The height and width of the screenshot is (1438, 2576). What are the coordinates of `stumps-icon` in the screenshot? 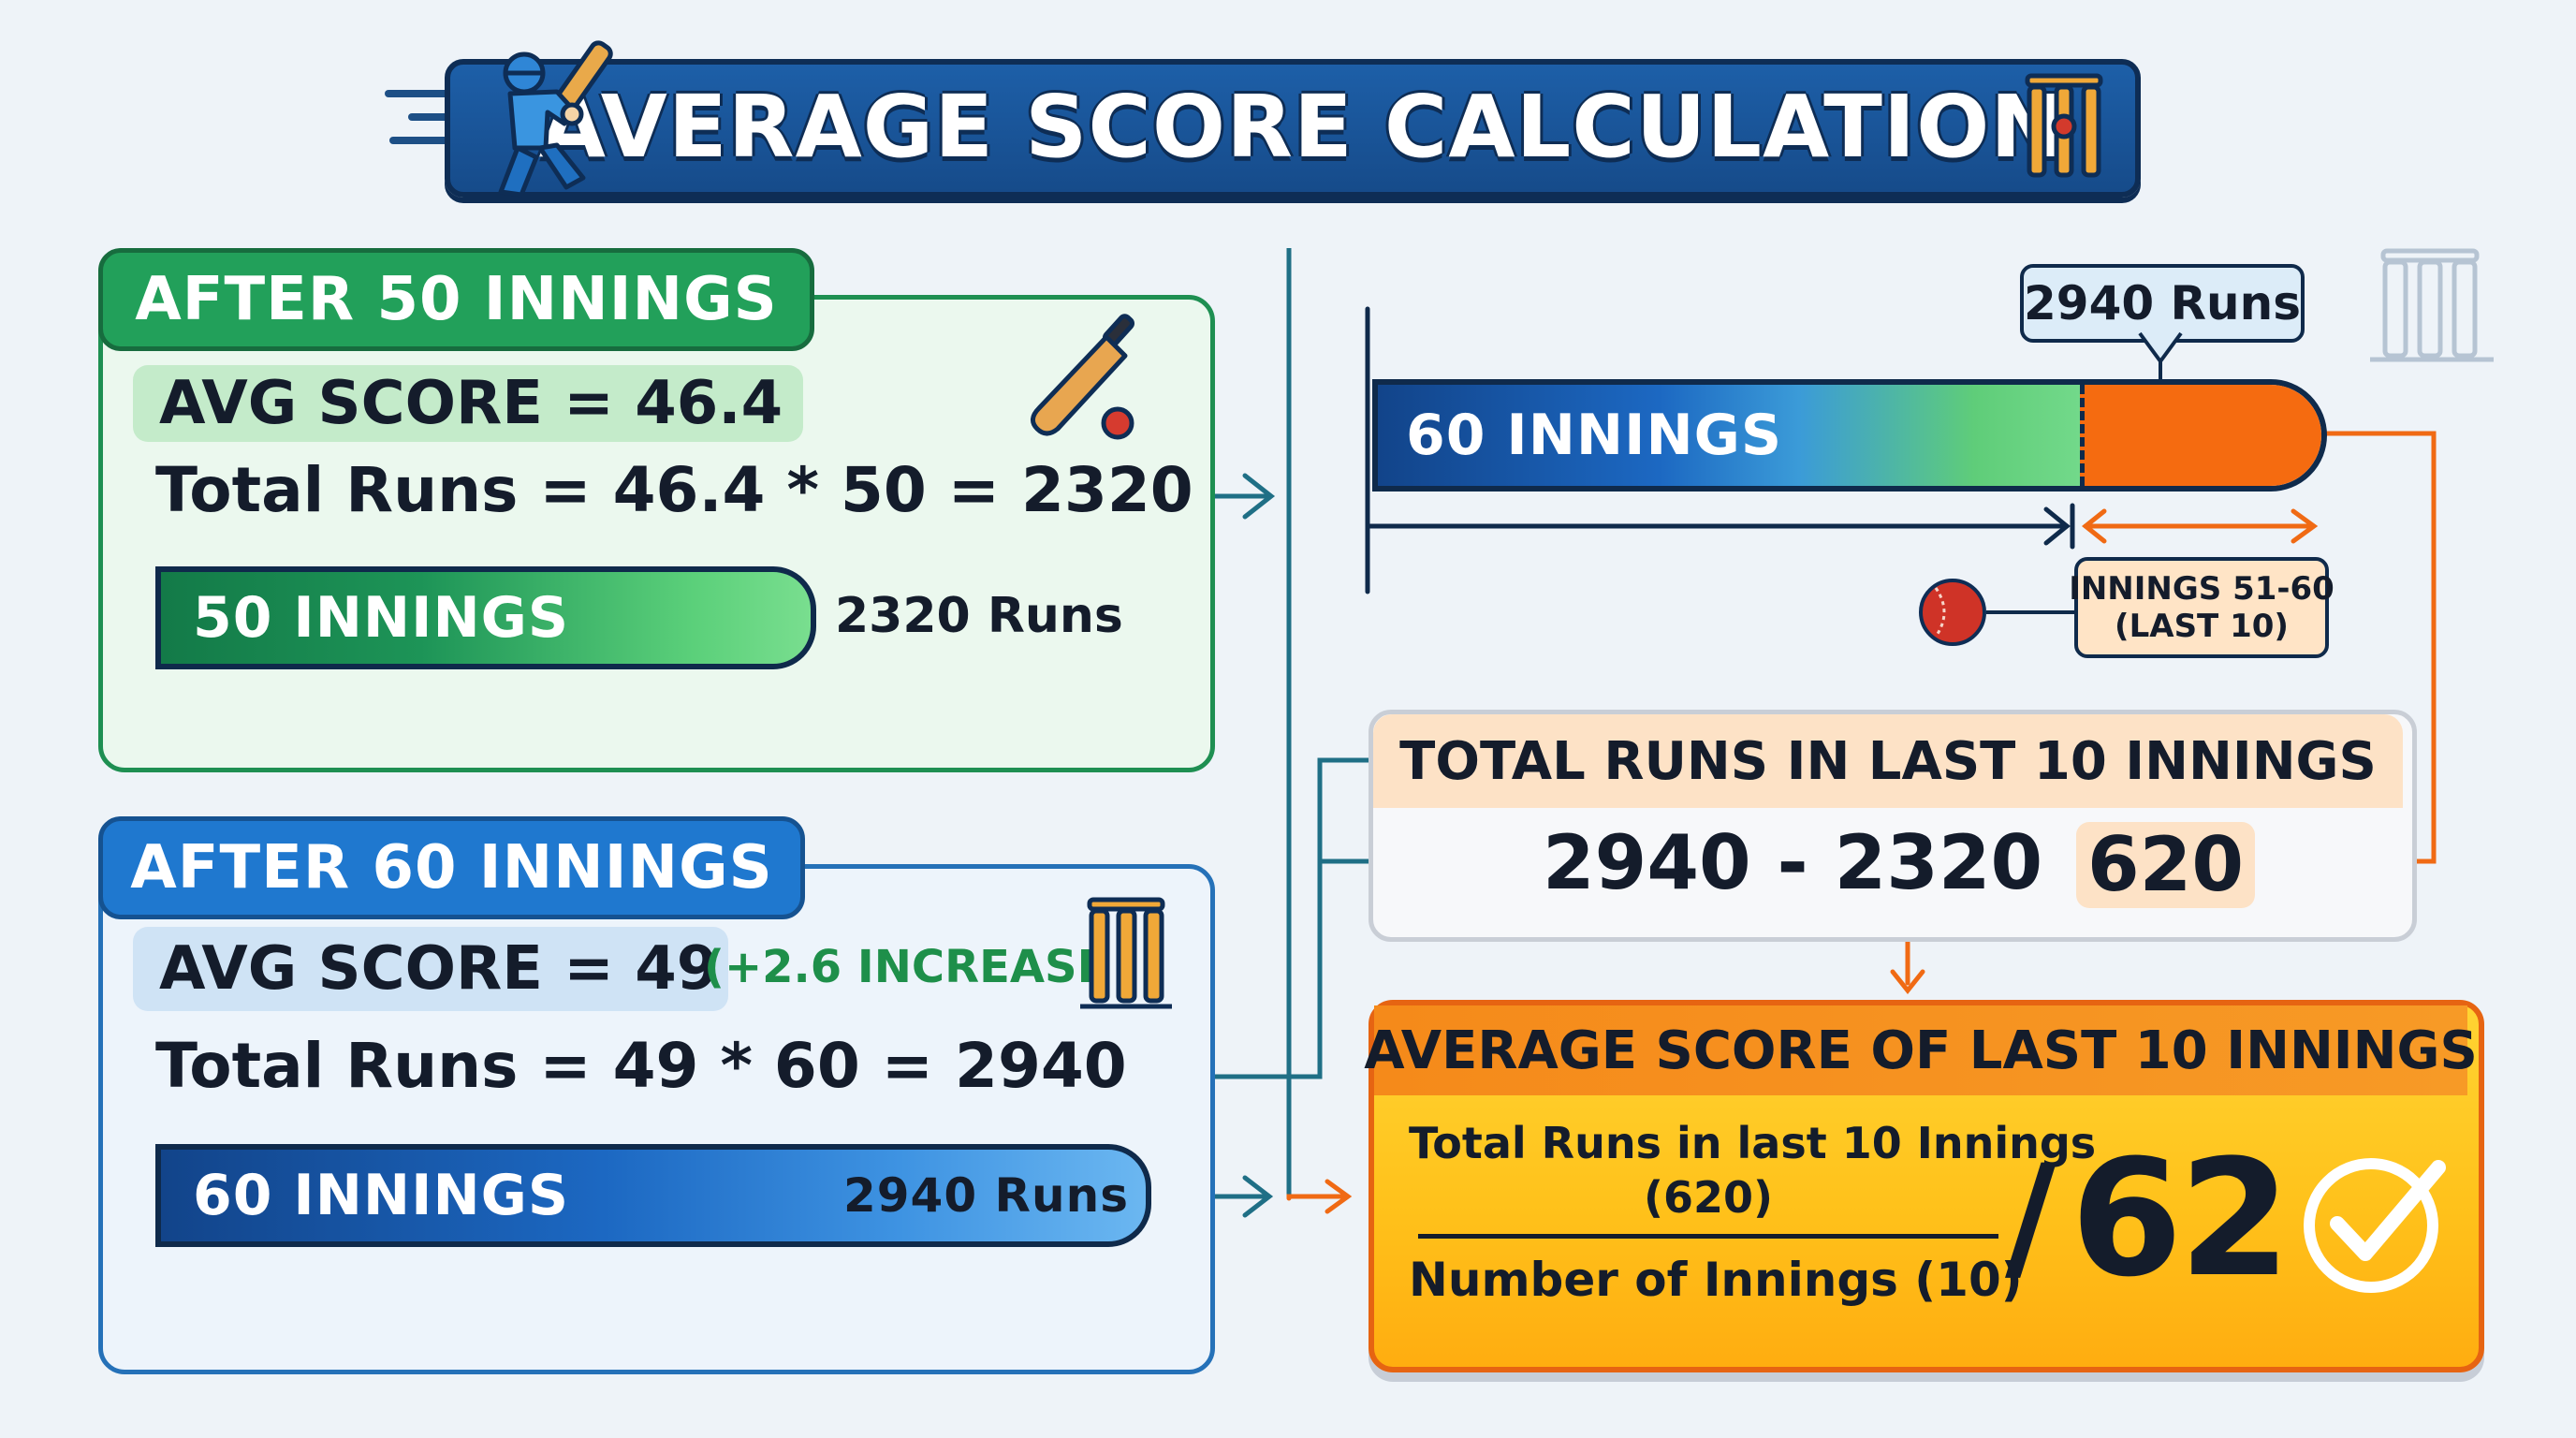 It's located at (1126, 953).